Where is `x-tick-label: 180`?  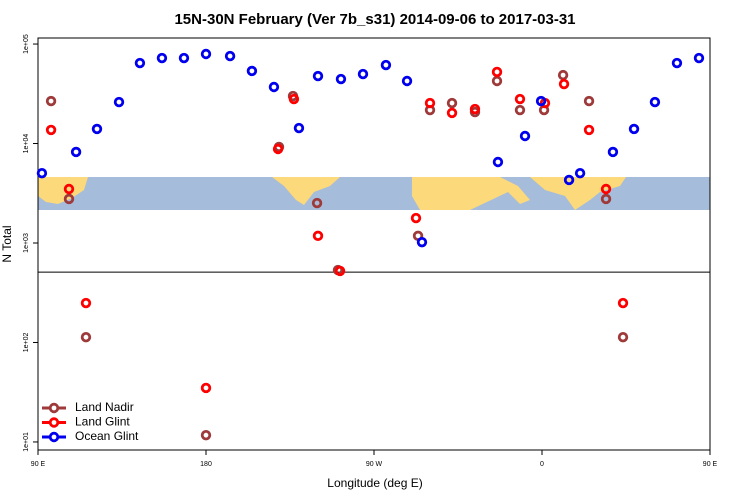 x-tick-label: 180 is located at coordinates (206, 464).